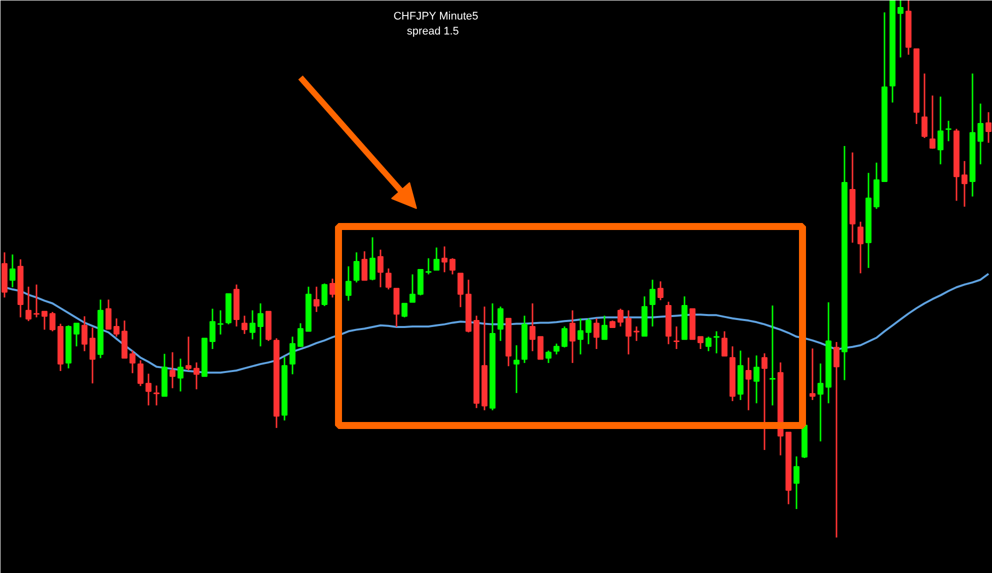  I want to click on text: CHFJPY Minute5, so click(435, 16).